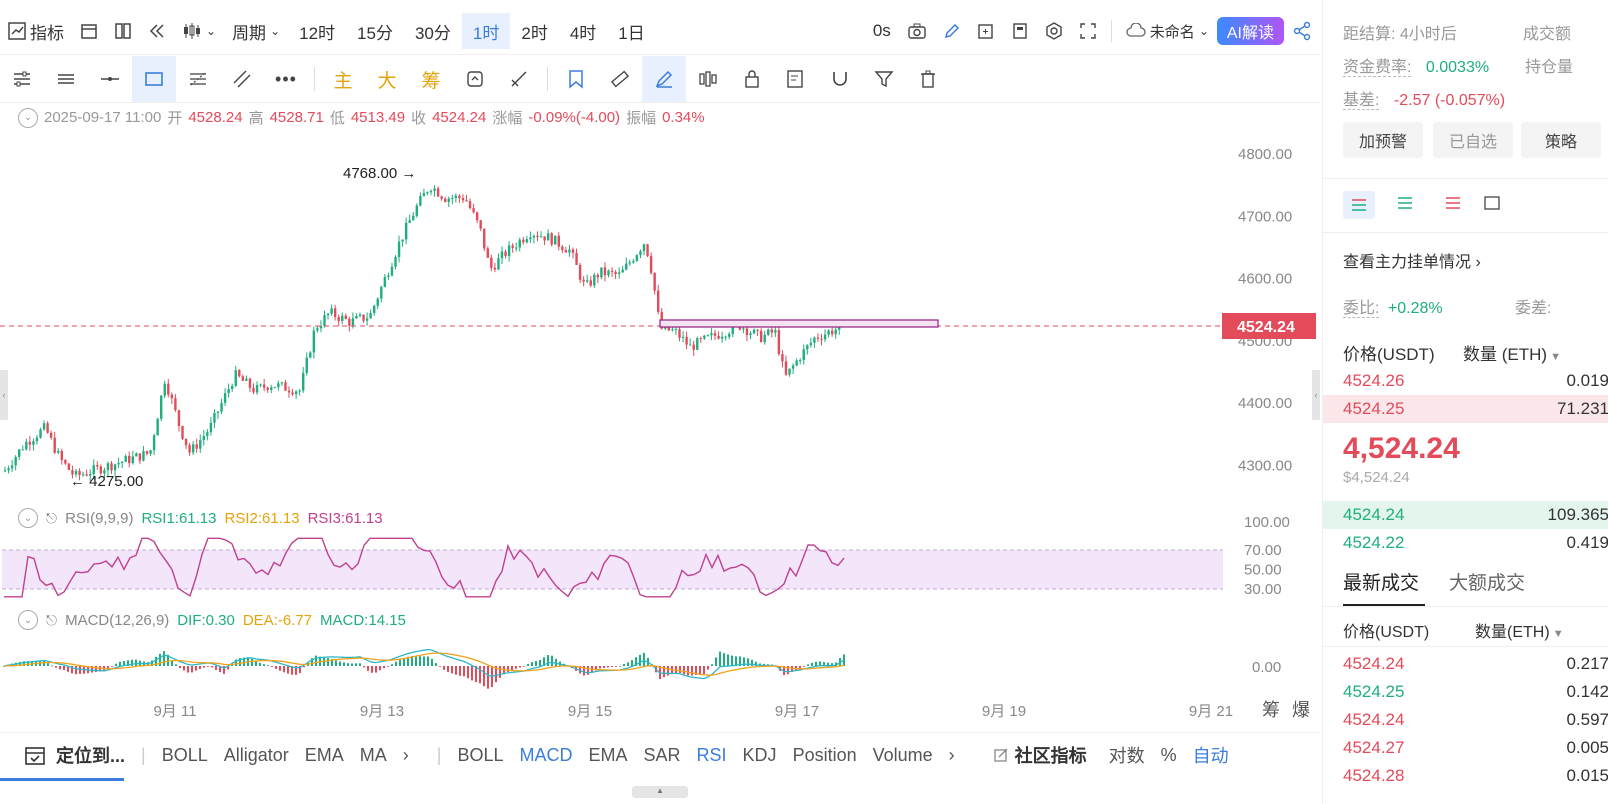  I want to click on orderbook-asks-icon, so click(1453, 203).